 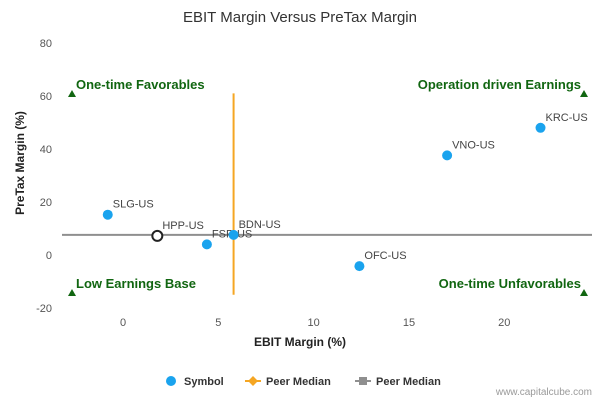 What do you see at coordinates (298, 382) in the screenshot?
I see `legend-label-peer-median-x: Peer Median` at bounding box center [298, 382].